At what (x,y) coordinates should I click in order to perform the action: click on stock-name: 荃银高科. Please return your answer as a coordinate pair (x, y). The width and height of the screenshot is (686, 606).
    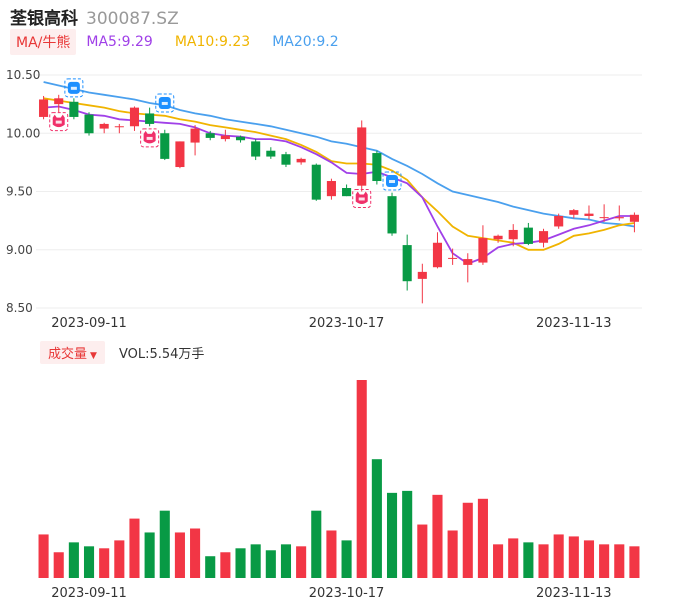
    Looking at the image, I should click on (44, 19).